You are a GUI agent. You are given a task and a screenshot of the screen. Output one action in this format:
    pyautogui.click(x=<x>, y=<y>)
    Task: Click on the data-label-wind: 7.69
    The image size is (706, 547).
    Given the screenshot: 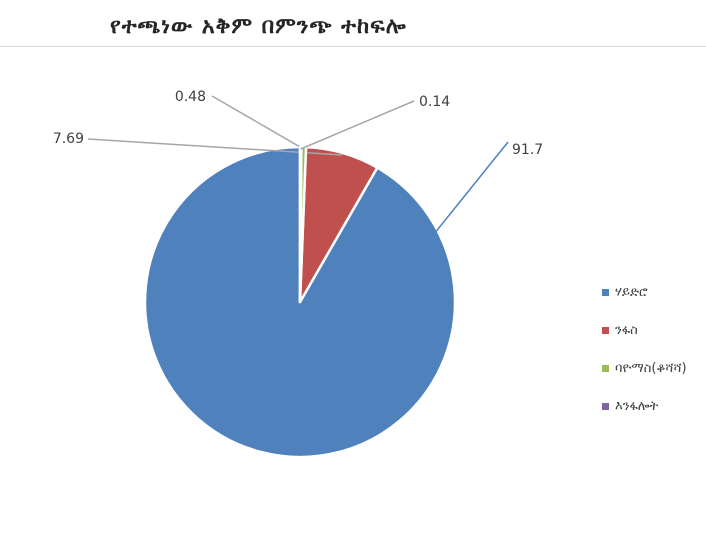 What is the action you would take?
    pyautogui.click(x=68, y=139)
    